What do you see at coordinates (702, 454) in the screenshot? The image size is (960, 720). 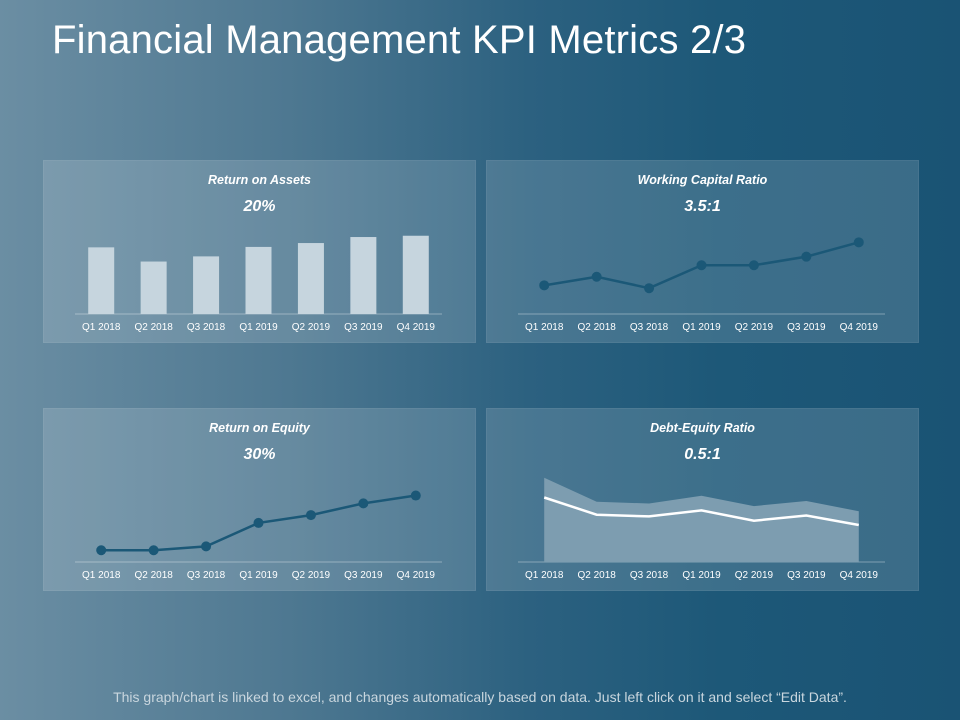 I see `chart-headline-value: 0.5:1` at bounding box center [702, 454].